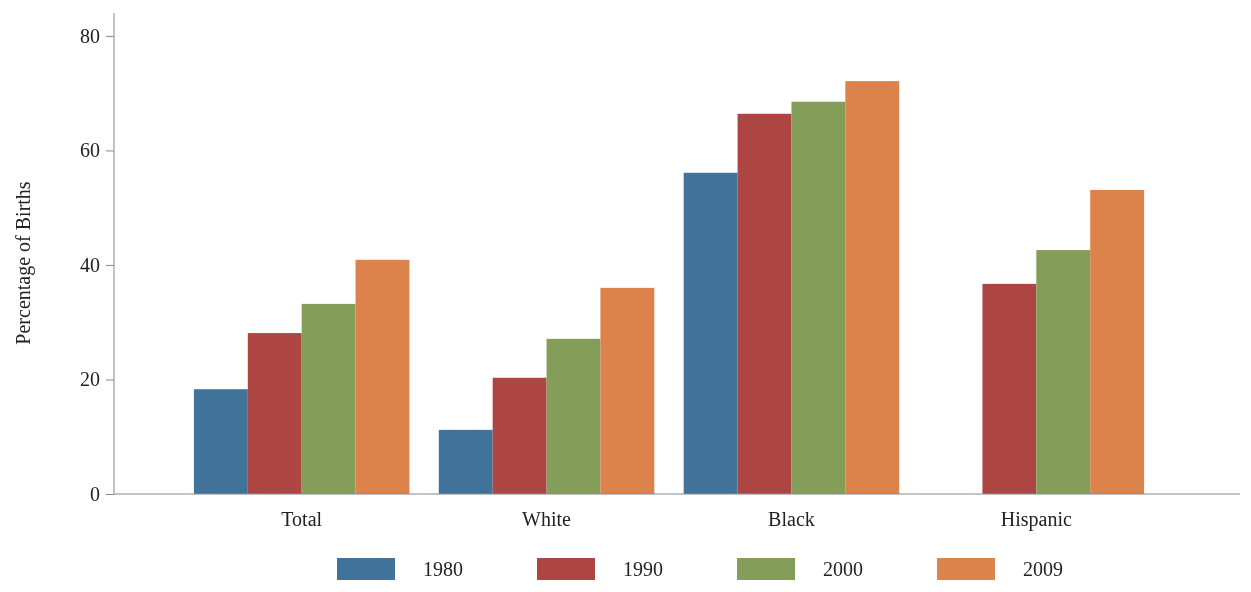 The width and height of the screenshot is (1251, 592). Describe the element at coordinates (843, 569) in the screenshot. I see `legend-label: 2000` at that location.